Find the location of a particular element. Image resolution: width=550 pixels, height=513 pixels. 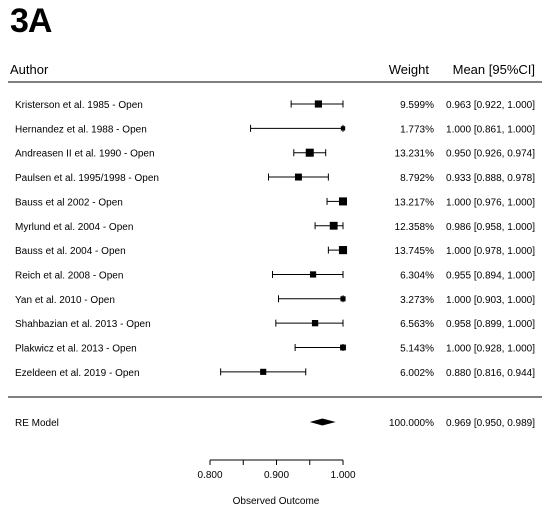

study-weight: 12.358% is located at coordinates (415, 227).